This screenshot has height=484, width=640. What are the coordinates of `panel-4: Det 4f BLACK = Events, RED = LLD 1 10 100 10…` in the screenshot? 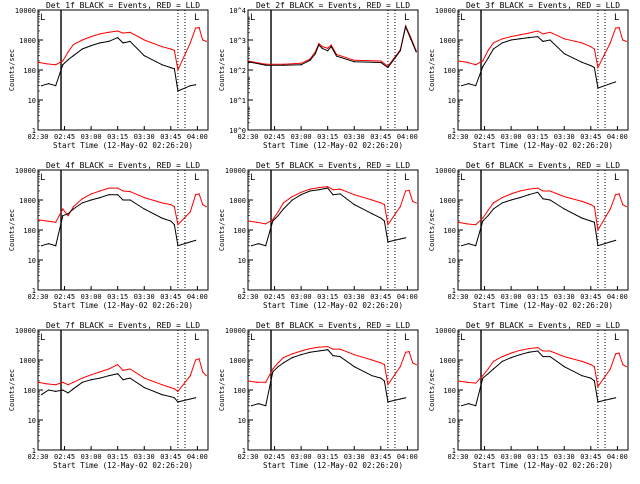 It's located at (108, 235).